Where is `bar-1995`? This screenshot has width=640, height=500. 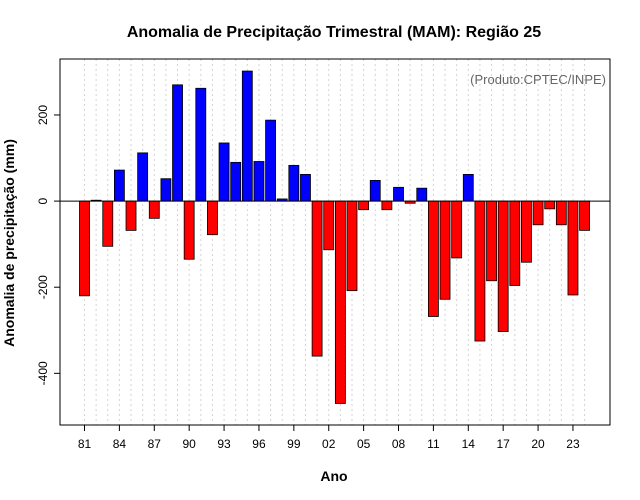
bar-1995 is located at coordinates (247, 136).